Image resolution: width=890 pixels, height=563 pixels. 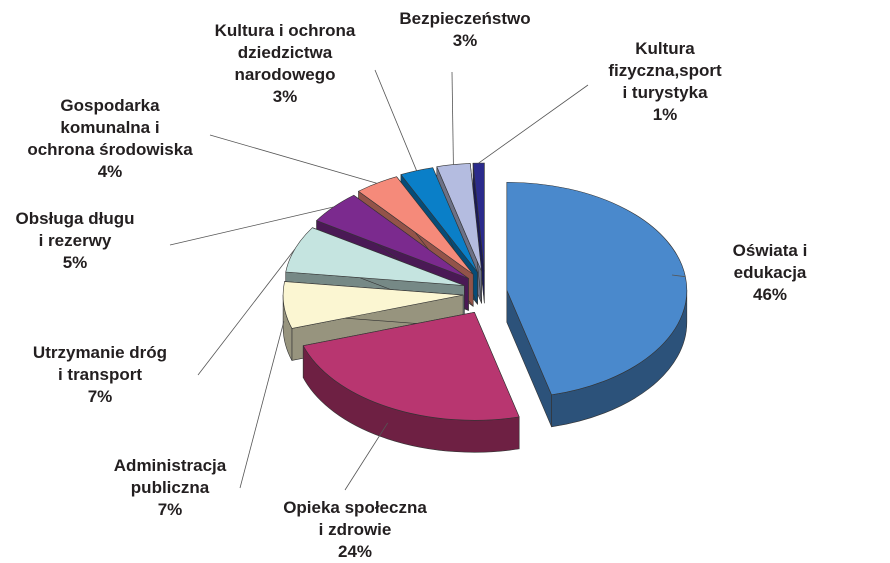 What do you see at coordinates (665, 70) in the screenshot?
I see `category-label: Kultura fizyczna,sport i turystyka` at bounding box center [665, 70].